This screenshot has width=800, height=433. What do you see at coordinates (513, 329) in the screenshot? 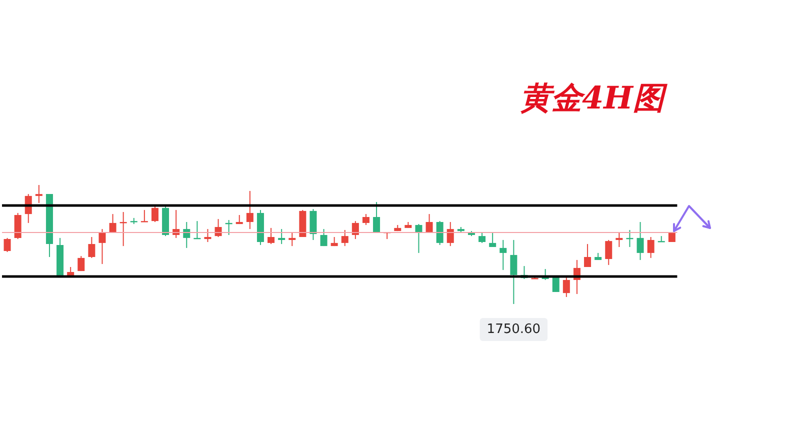
I see `annotation: 1750.60` at bounding box center [513, 329].